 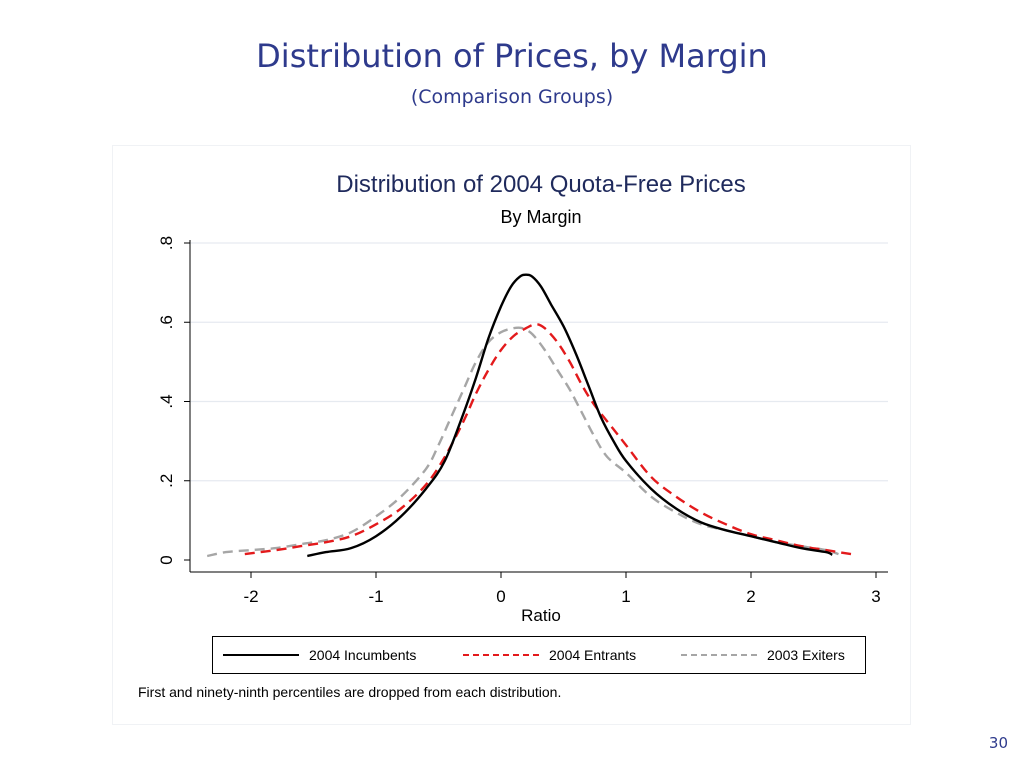 I want to click on legend-swatch-incumbents, so click(x=261, y=655).